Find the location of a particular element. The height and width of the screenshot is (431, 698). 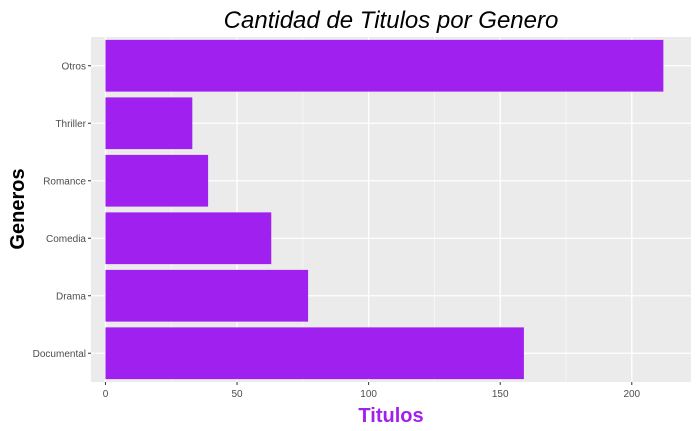

bar-otros is located at coordinates (384, 65).